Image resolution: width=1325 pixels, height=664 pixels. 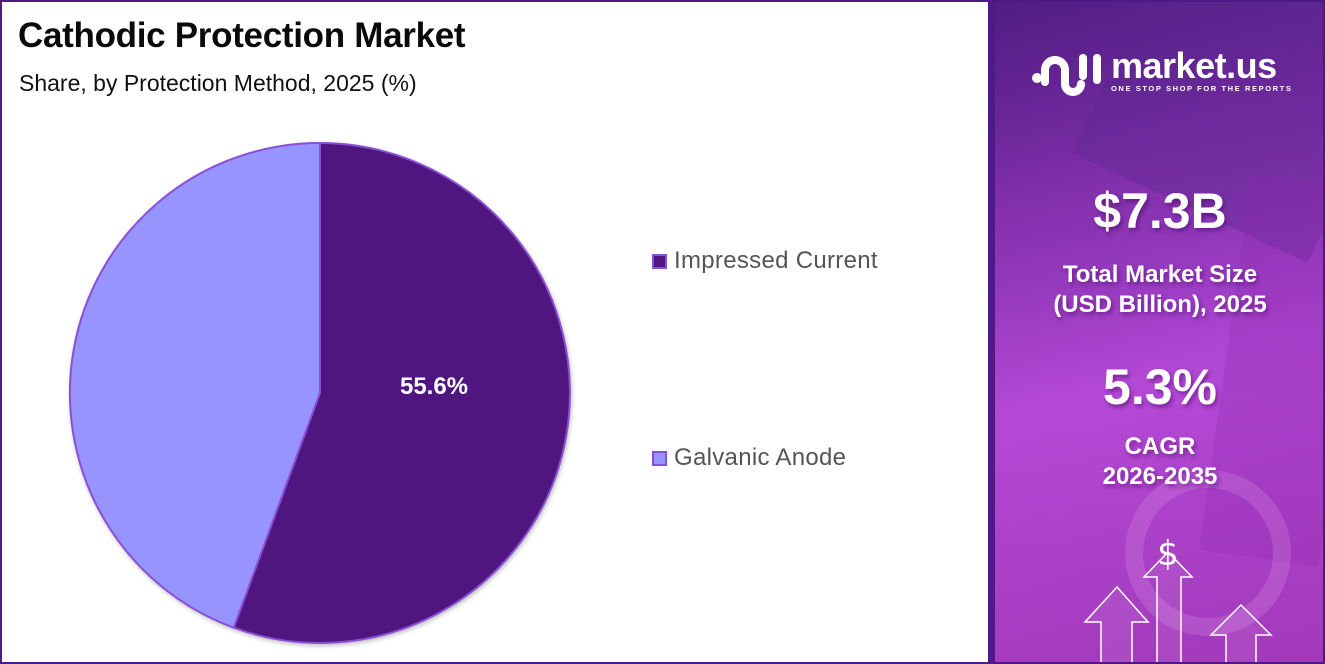 I want to click on legend-label: Galvanic Anode, so click(x=760, y=457).